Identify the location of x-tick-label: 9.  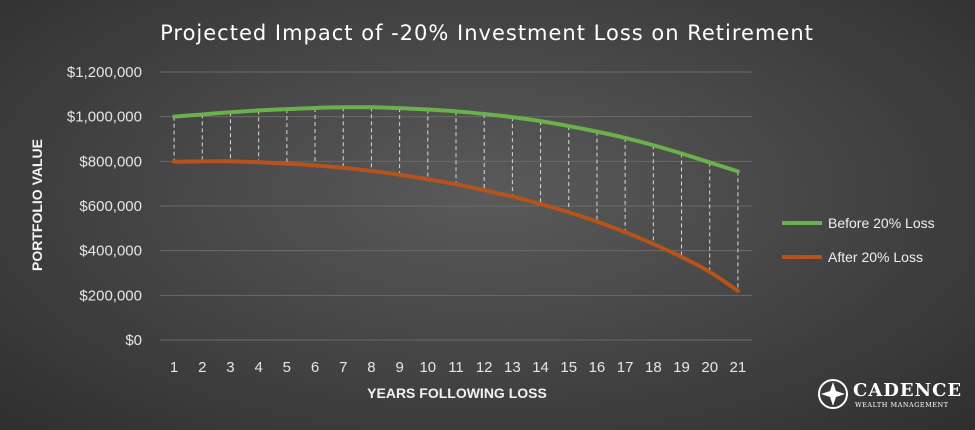
(399, 367).